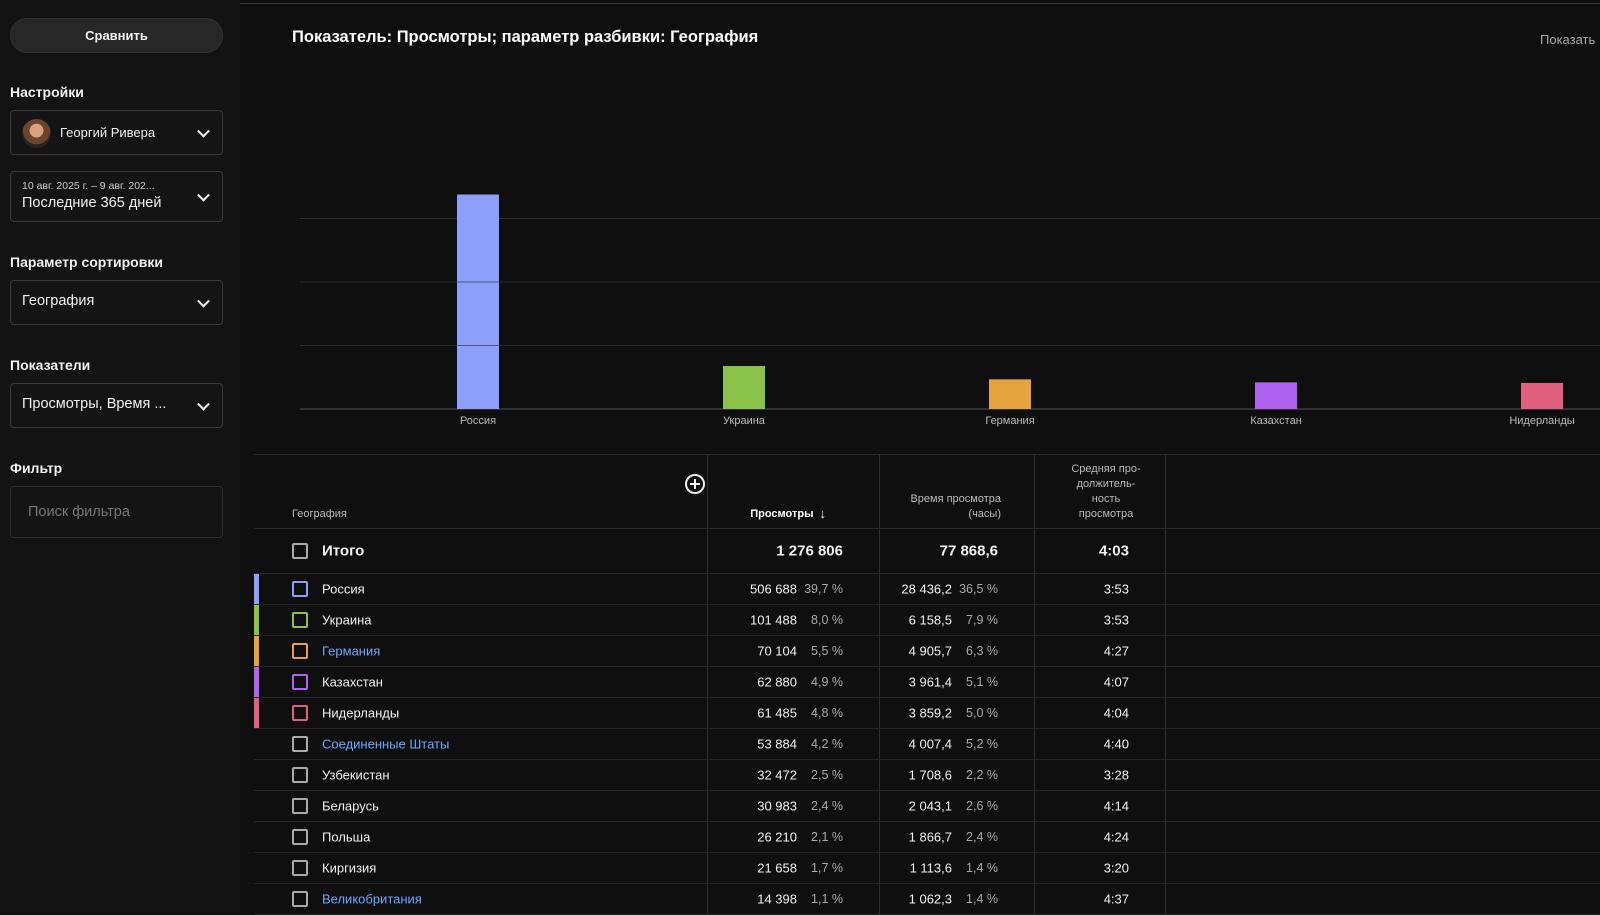  Describe the element at coordinates (982, 837) in the screenshot. I see `row-watch-hours-pct: 2,4 %` at that location.